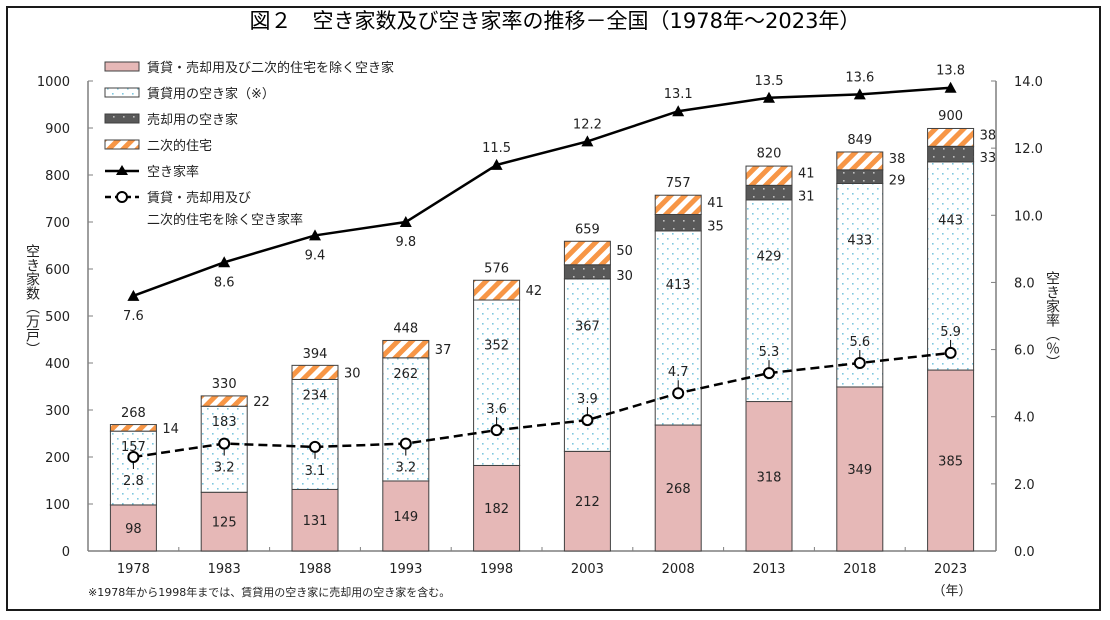 The image size is (1110, 620). What do you see at coordinates (173, 172) in the screenshot?
I see `legend-label: 空き家率` at bounding box center [173, 172].